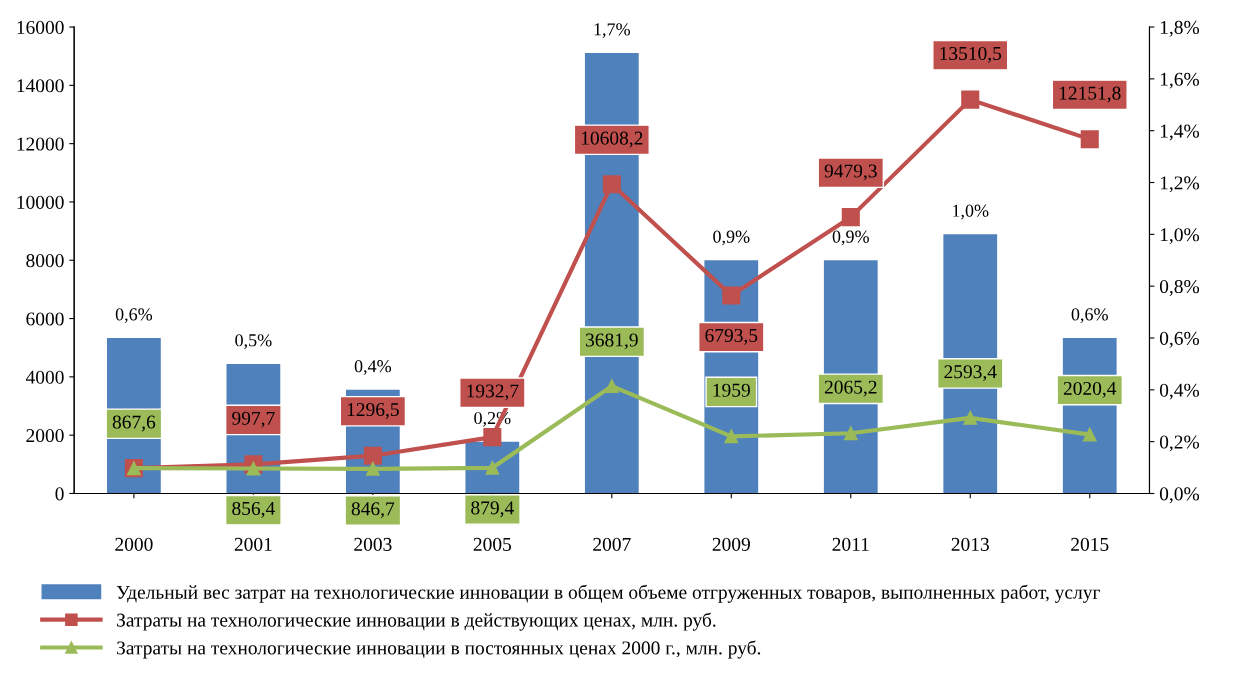 The height and width of the screenshot is (676, 1236). Describe the element at coordinates (492, 509) in the screenshot. I see `data-label: 879,4` at that location.